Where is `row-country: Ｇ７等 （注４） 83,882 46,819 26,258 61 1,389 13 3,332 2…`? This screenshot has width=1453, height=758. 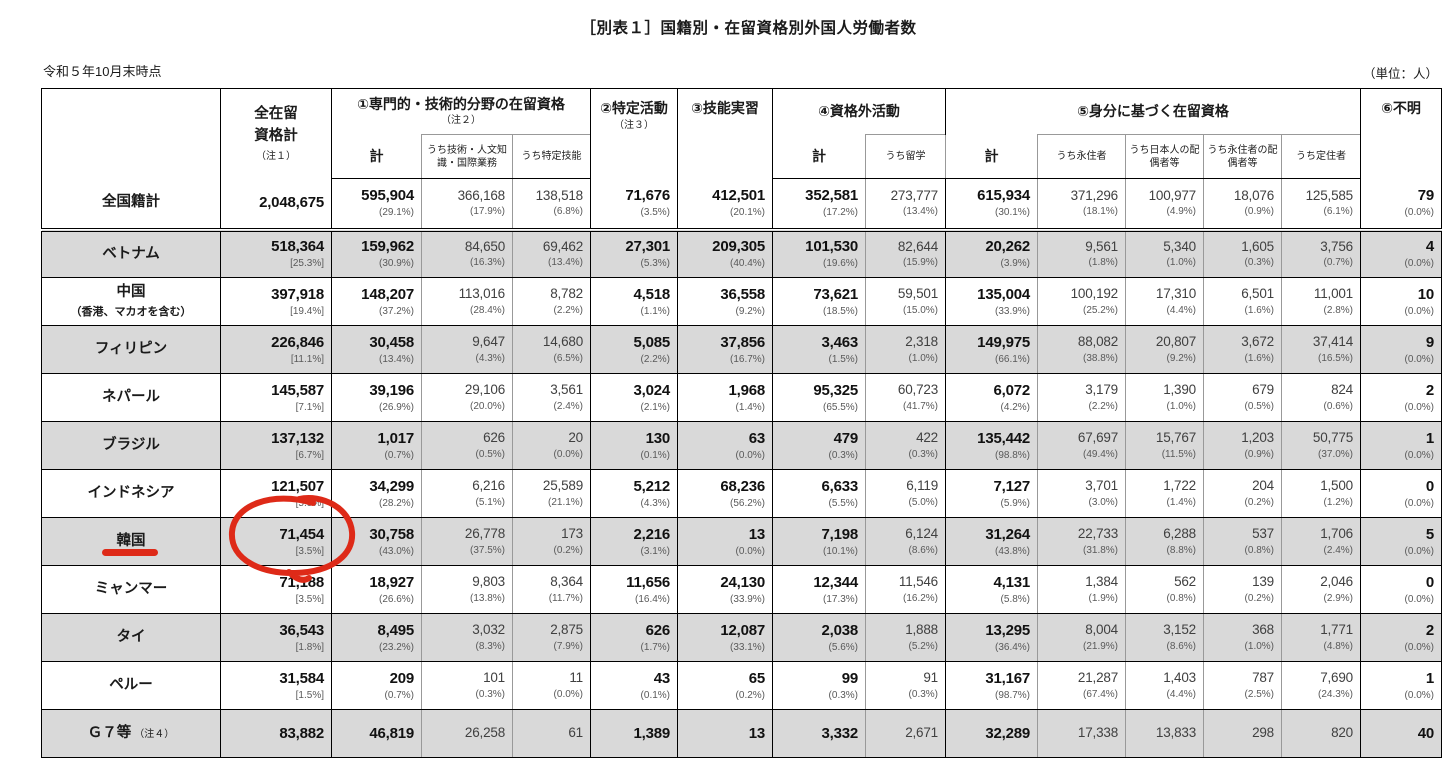 row-country: Ｇ７等 （注４） 83,882 46,819 26,258 61 1,389 13 3,332 2… is located at coordinates (741, 733).